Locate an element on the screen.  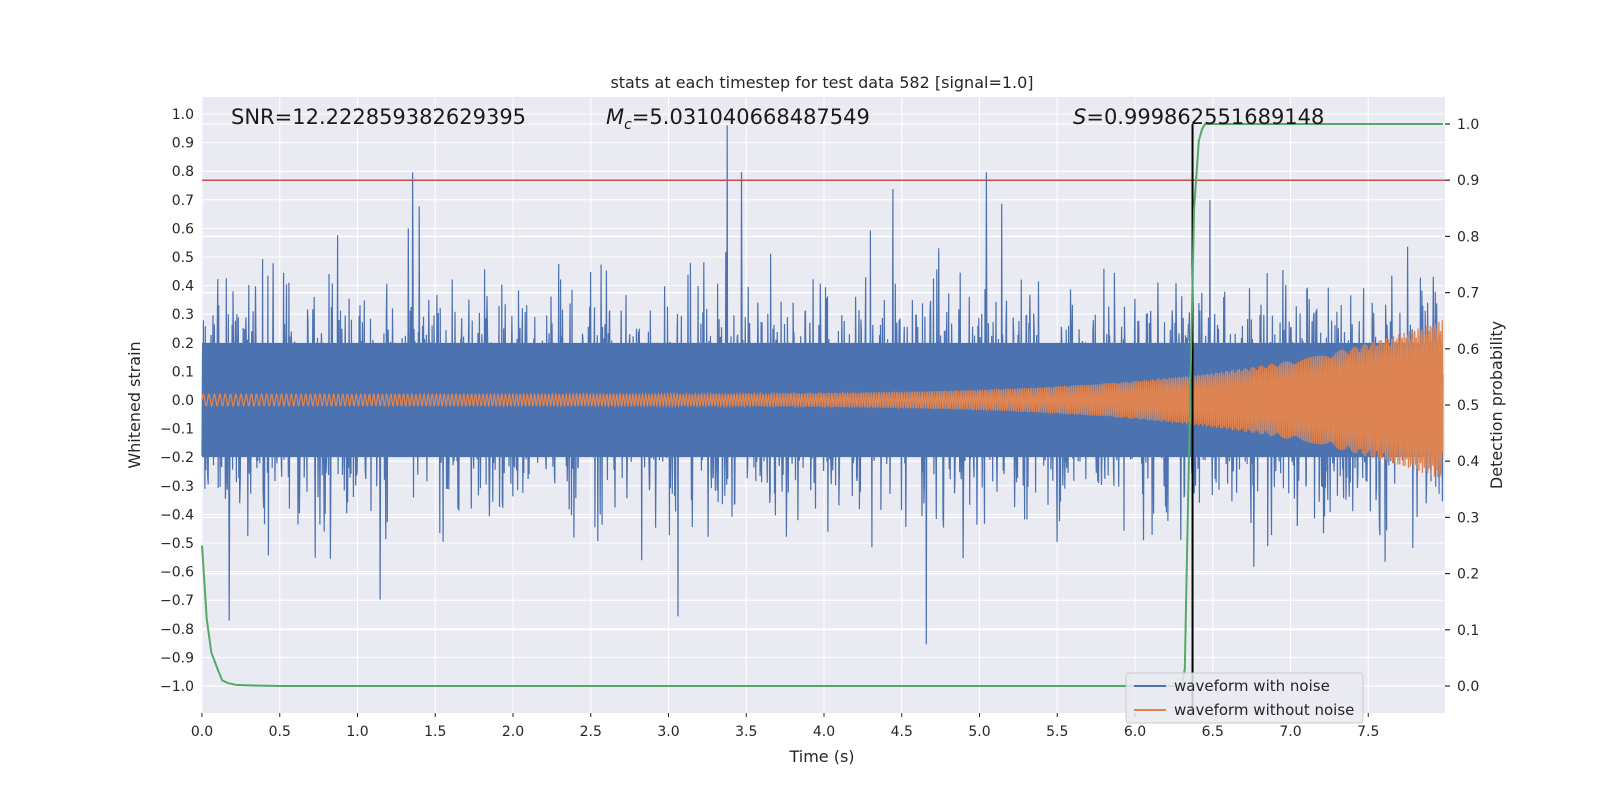
y2-tick-label: 0.8 is located at coordinates (1468, 237).